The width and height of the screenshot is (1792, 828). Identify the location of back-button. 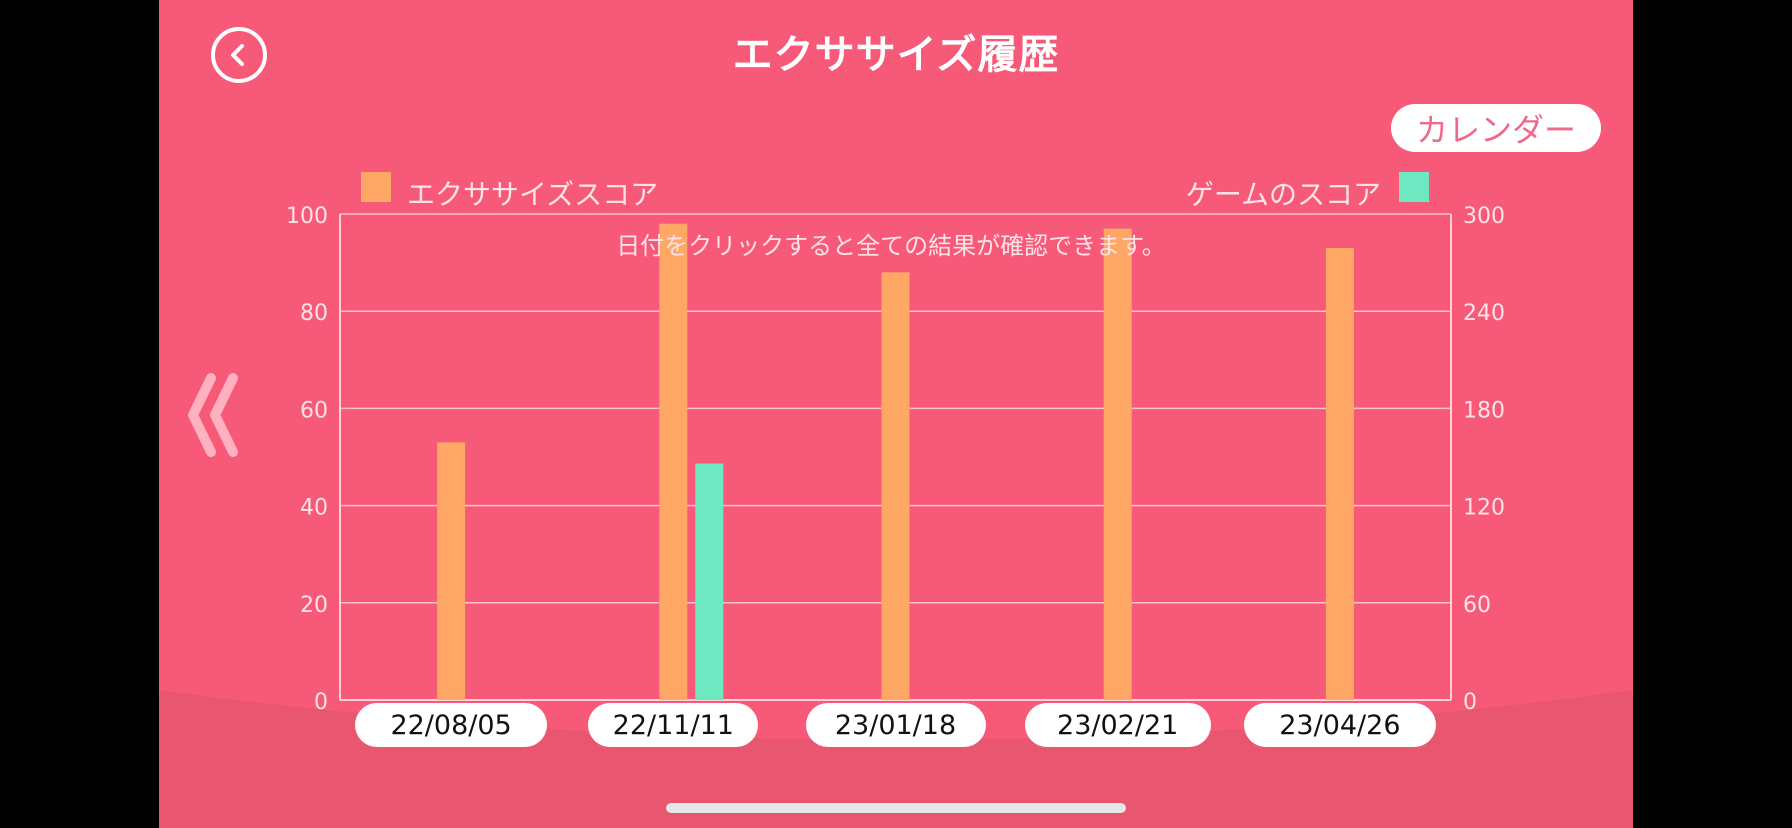
(239, 55).